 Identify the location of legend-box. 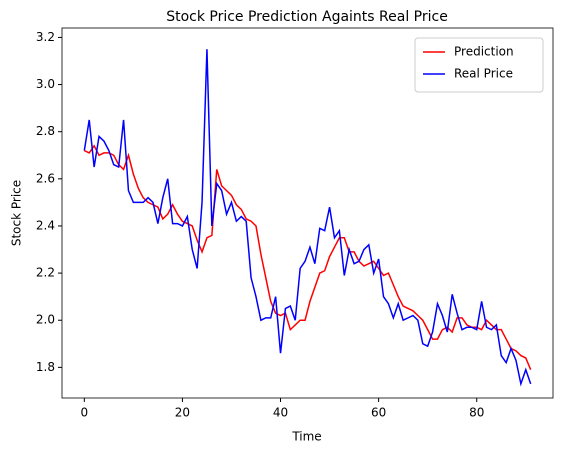
(479, 65).